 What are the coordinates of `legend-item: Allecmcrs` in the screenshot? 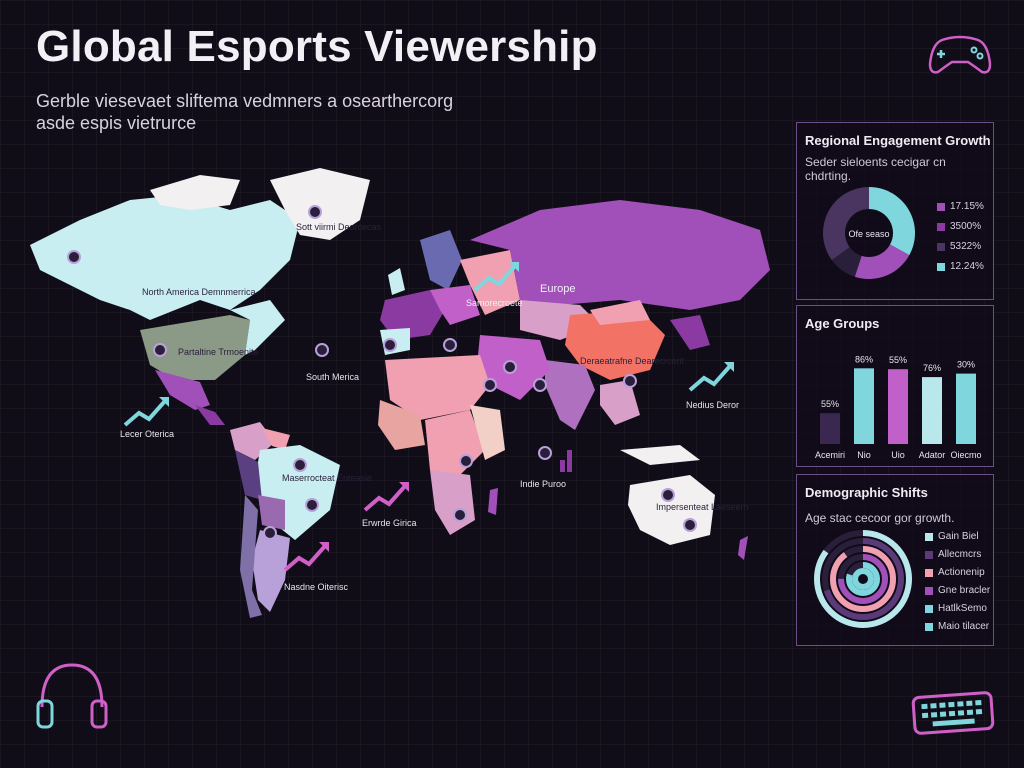 It's located at (953, 554).